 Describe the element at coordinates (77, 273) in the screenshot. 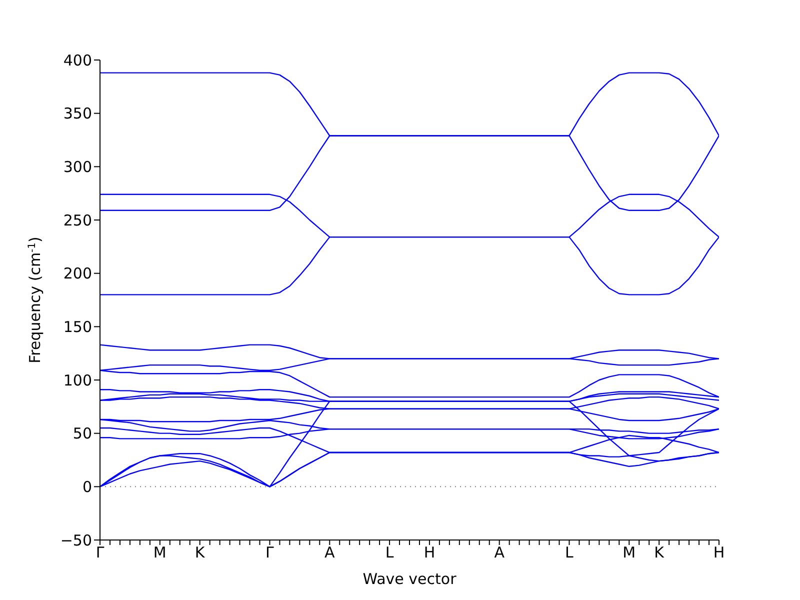

I see `y-tick-label: 200` at that location.